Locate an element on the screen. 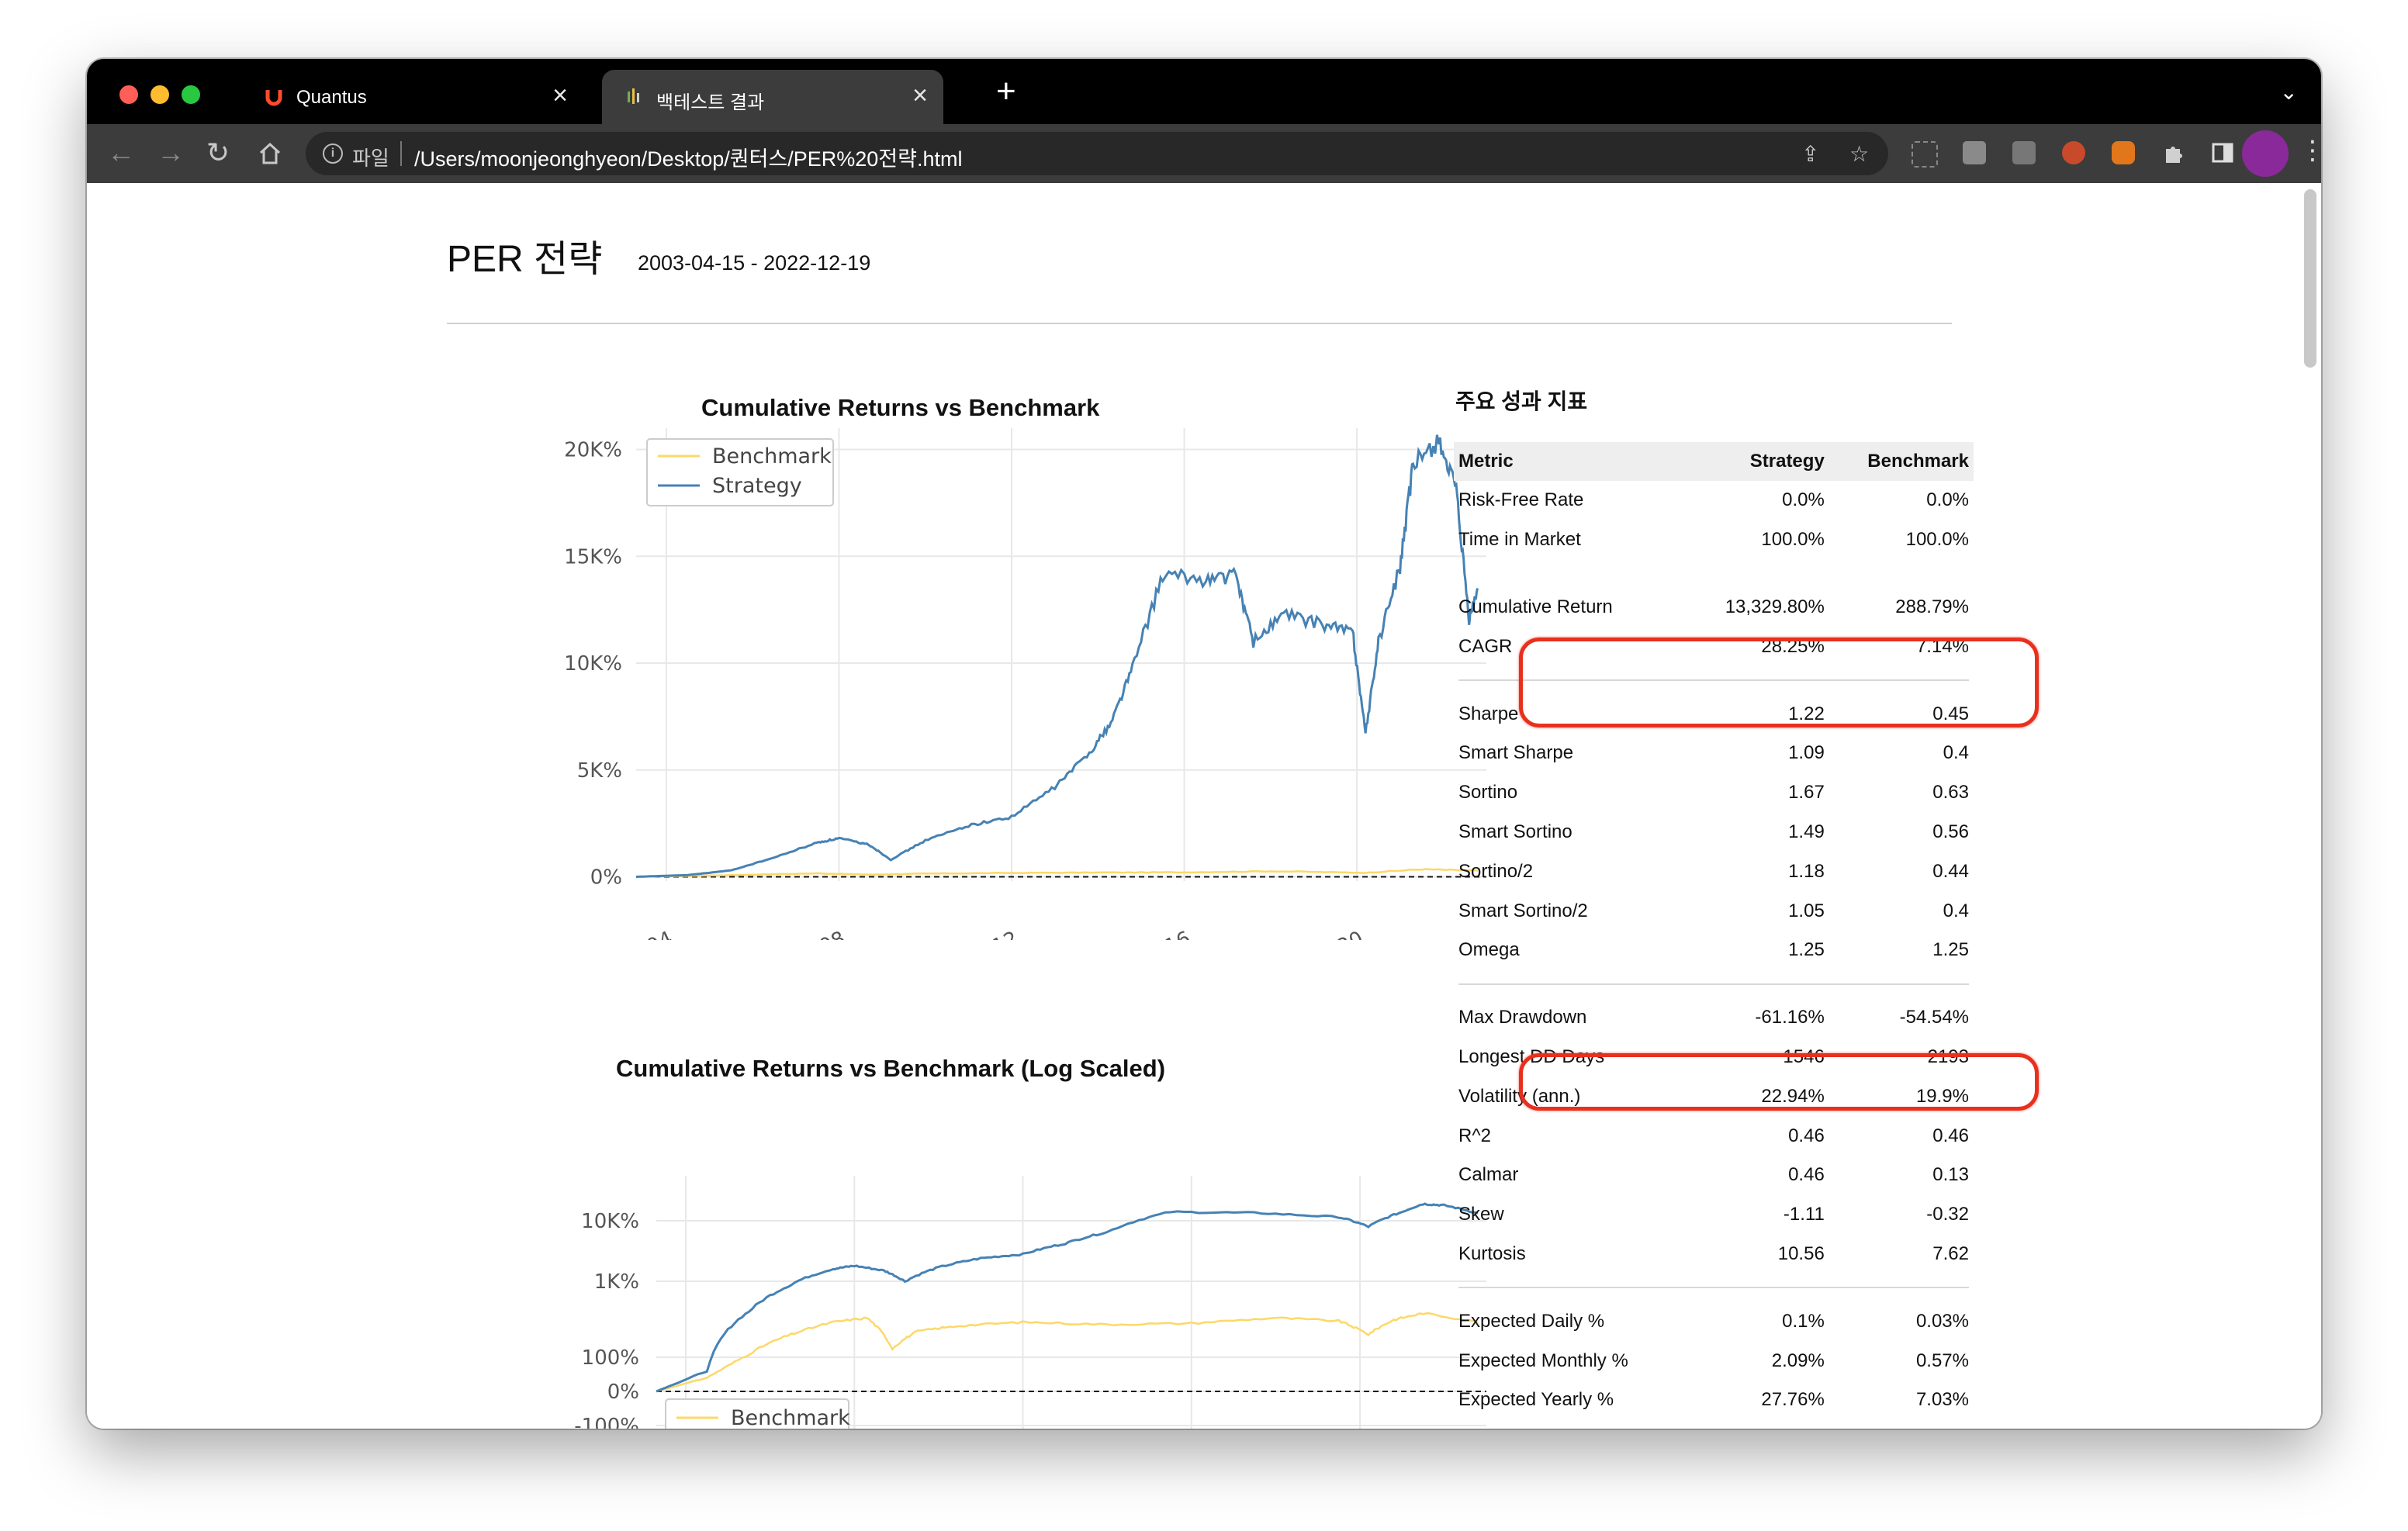  divider is located at coordinates (401, 153).